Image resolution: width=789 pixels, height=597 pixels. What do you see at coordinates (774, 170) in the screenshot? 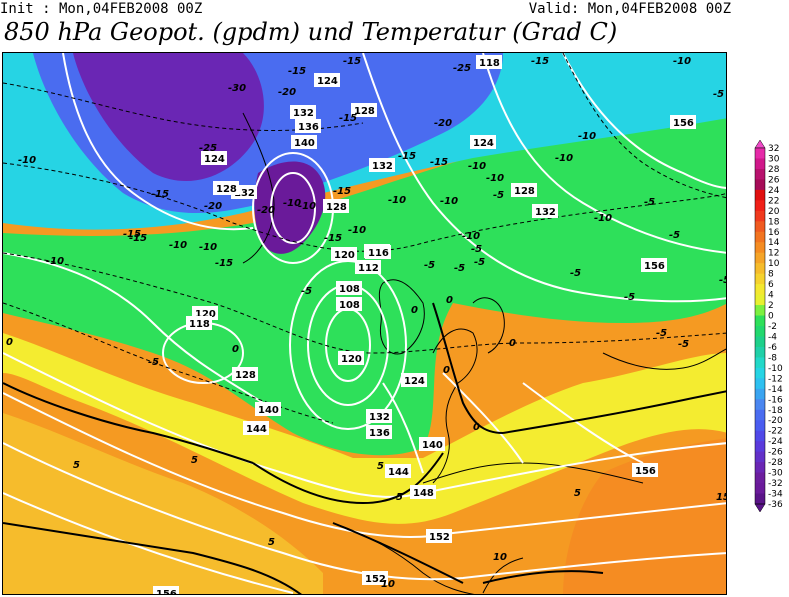
I see `legend-tick-label: 28` at bounding box center [774, 170].